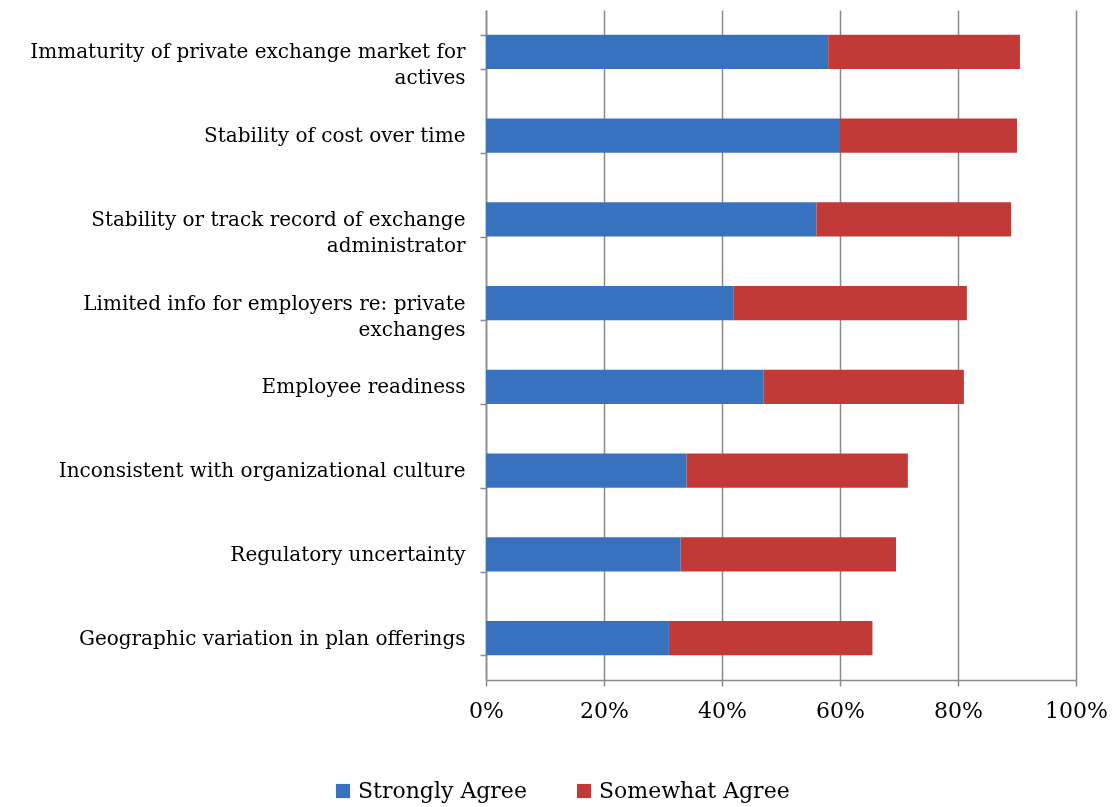  What do you see at coordinates (604, 710) in the screenshot?
I see `x-tick-label: 20%` at bounding box center [604, 710].